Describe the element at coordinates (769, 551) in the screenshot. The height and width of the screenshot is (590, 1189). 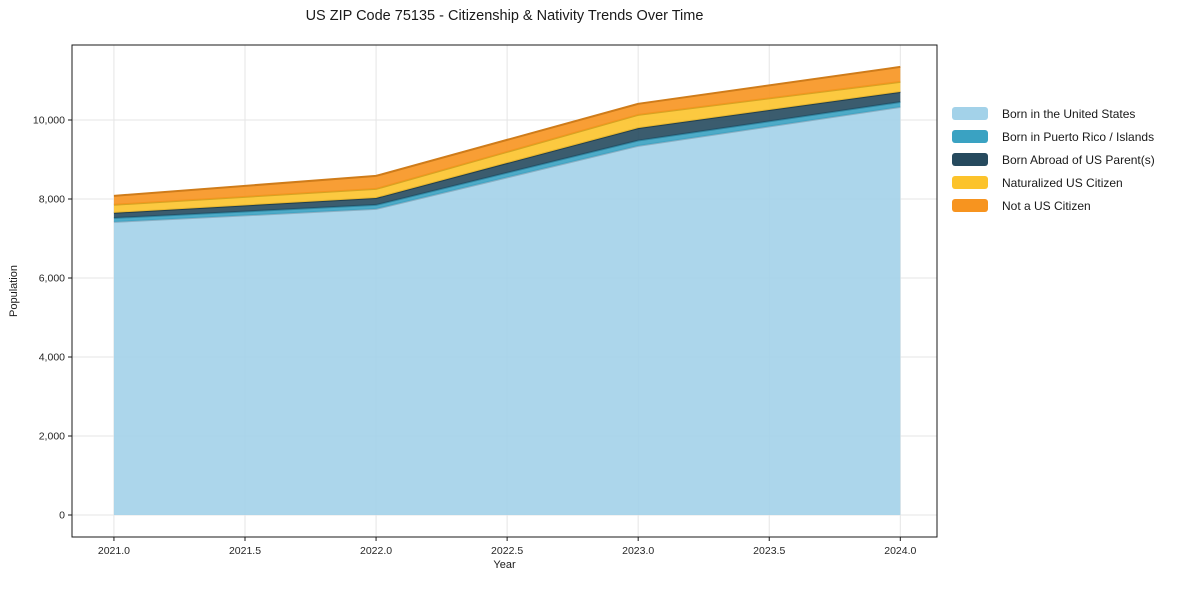
I see `x-tick-label: 2023.5` at that location.